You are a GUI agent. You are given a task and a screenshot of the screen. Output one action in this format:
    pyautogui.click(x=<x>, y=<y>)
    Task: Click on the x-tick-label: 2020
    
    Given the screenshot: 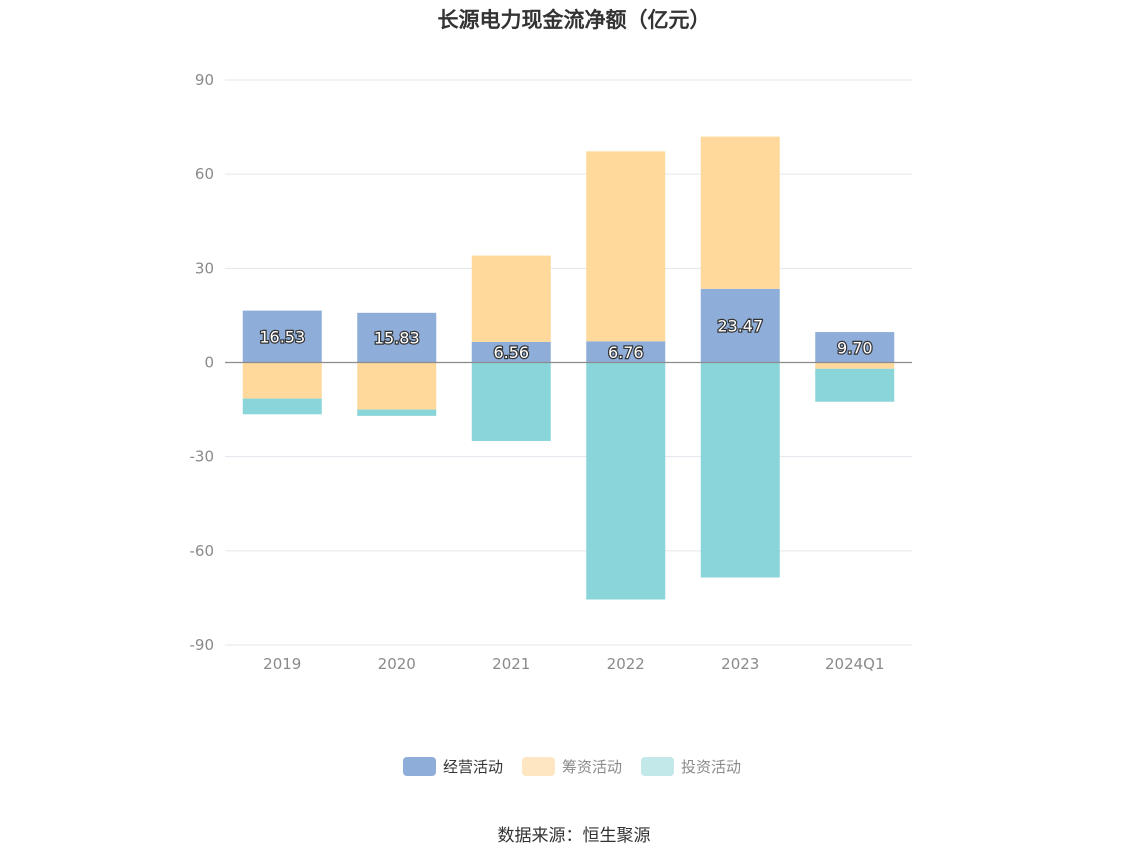 What is the action you would take?
    pyautogui.click(x=397, y=664)
    